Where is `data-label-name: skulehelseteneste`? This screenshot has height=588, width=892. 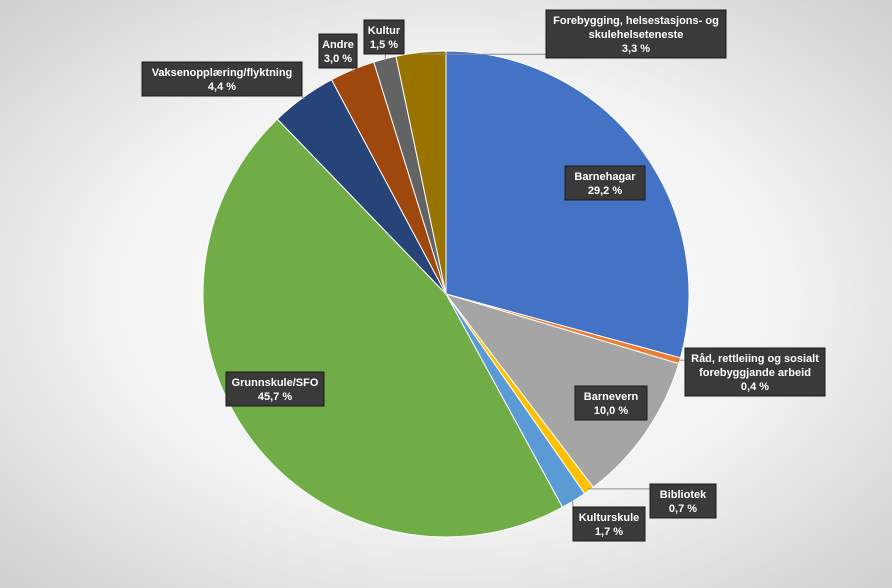
data-label-name: skulehelseteneste is located at coordinates (636, 35).